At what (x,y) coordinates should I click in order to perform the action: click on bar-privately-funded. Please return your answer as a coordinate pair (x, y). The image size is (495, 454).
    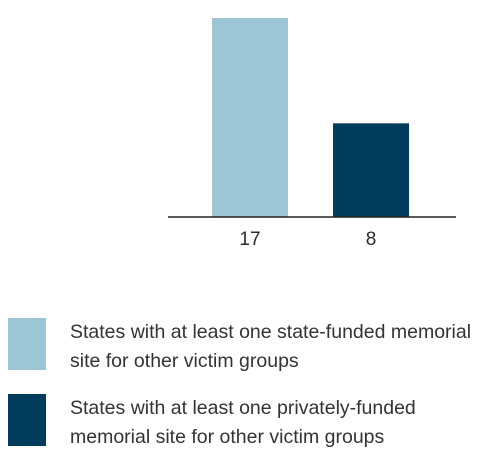
    Looking at the image, I should click on (371, 170).